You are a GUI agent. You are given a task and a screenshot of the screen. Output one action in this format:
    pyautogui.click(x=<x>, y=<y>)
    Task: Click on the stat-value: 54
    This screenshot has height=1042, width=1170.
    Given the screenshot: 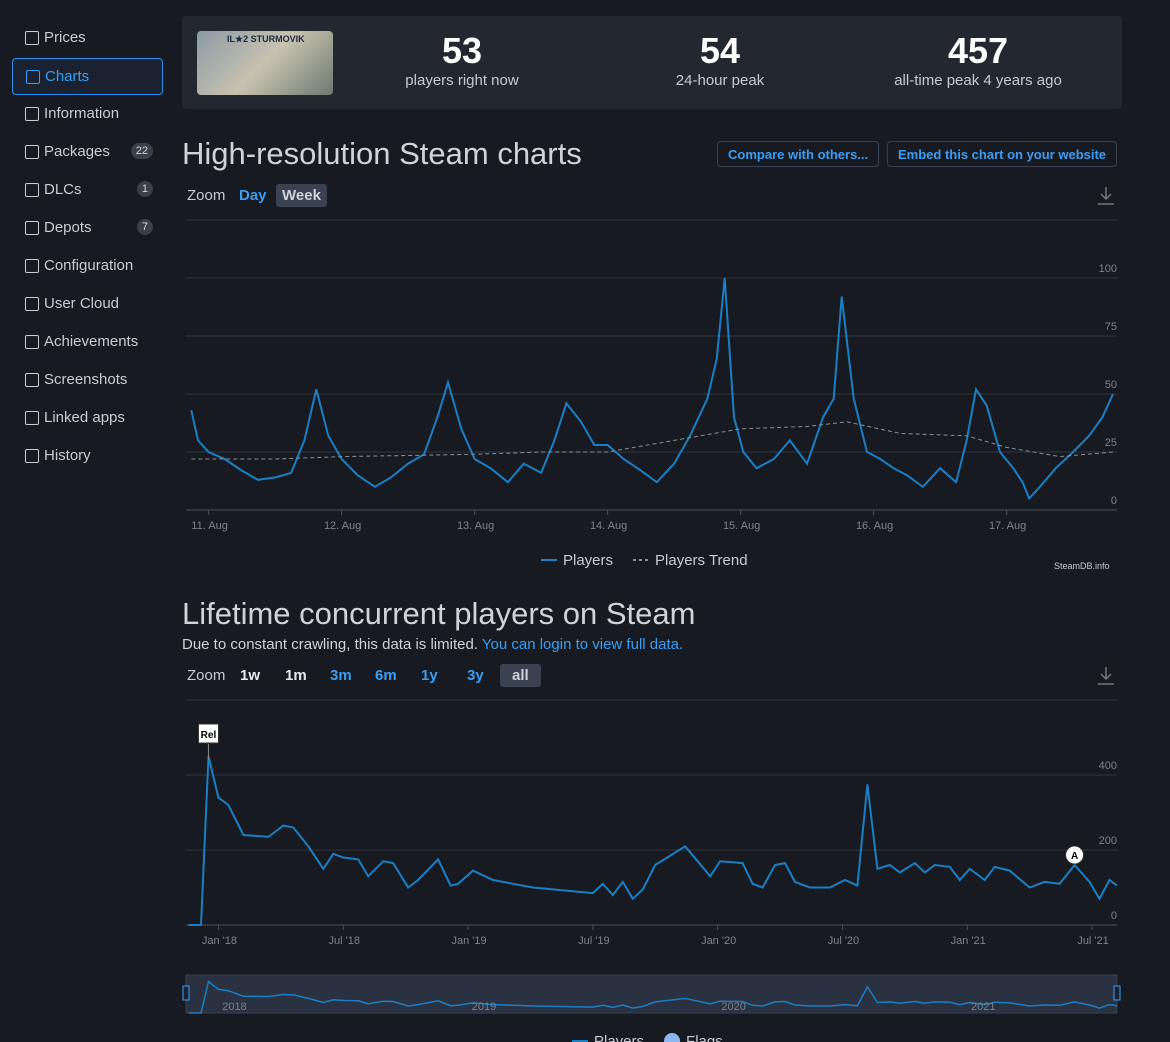 What is the action you would take?
    pyautogui.click(x=720, y=50)
    